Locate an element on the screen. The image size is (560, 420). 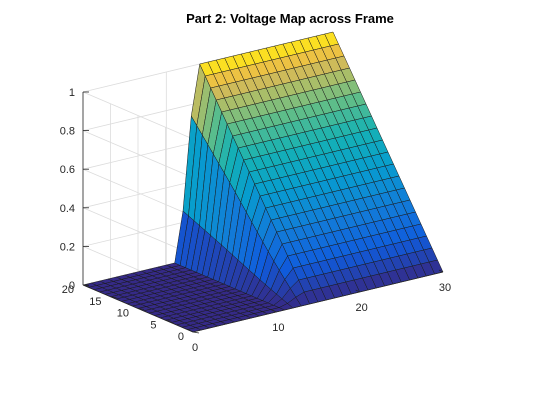
chart-title: Part 2: Voltage Map across Frame is located at coordinates (290, 18).